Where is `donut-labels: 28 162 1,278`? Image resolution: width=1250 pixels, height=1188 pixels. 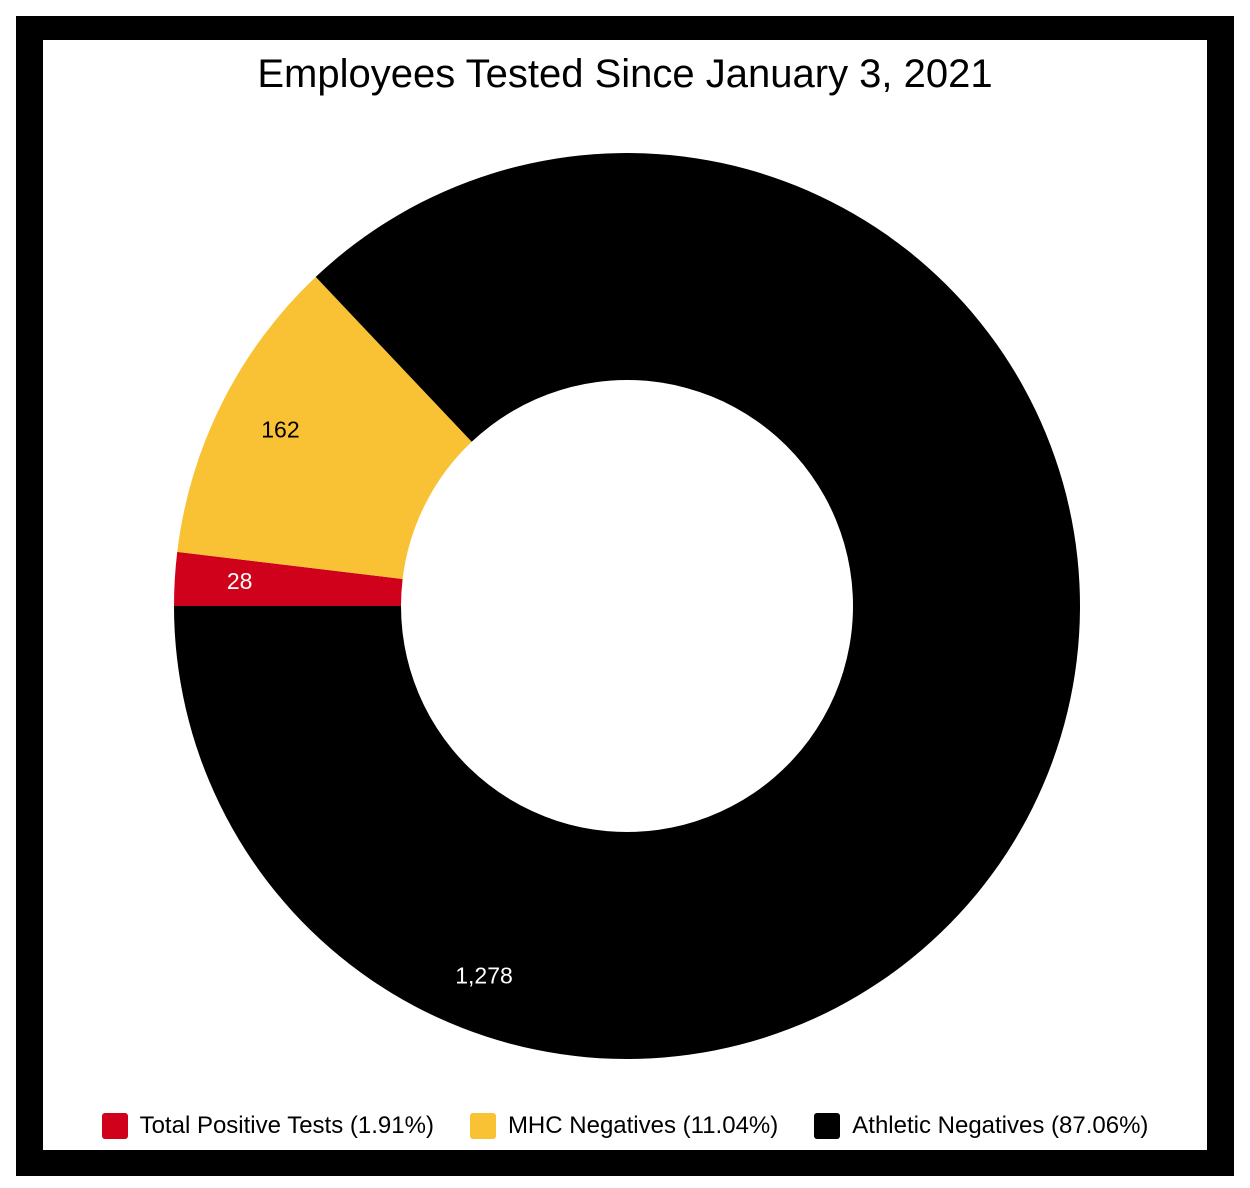 donut-labels: 28 162 1,278 is located at coordinates (370, 703).